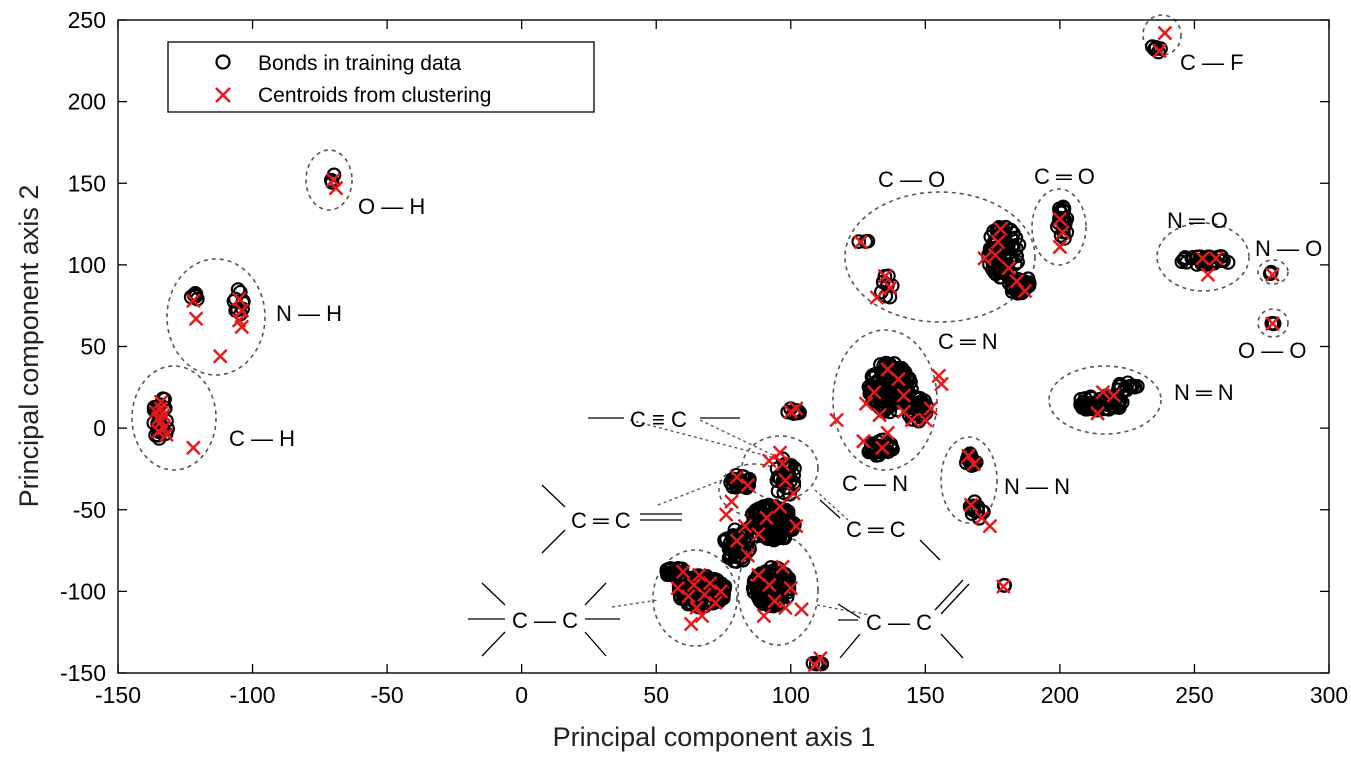 This screenshot has width=1351, height=760. What do you see at coordinates (1272, 350) in the screenshot?
I see `label-o-o: O — O` at bounding box center [1272, 350].